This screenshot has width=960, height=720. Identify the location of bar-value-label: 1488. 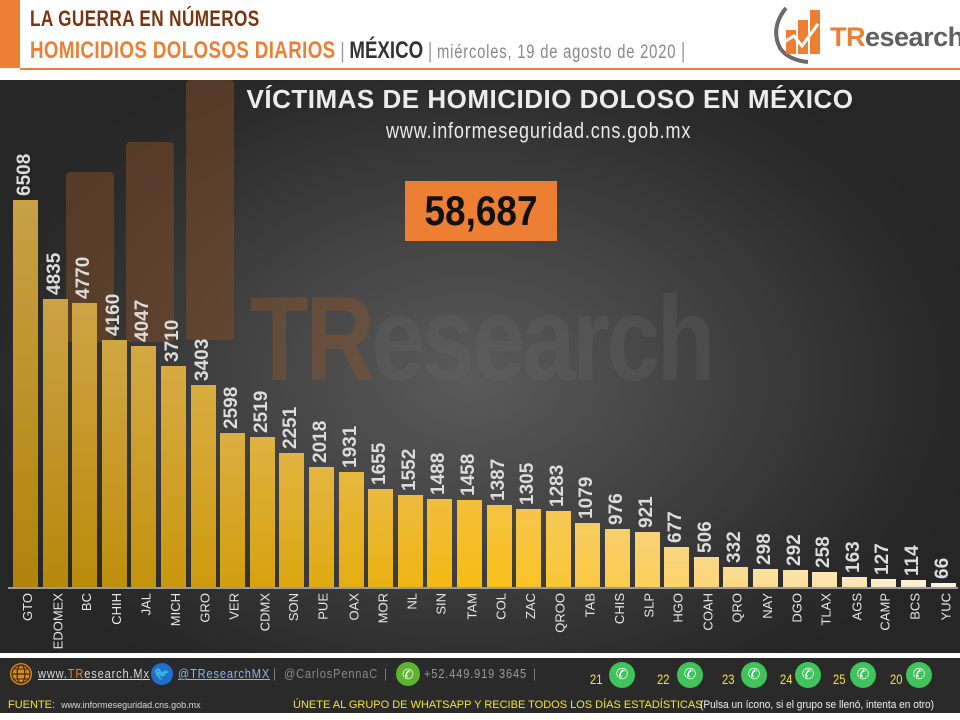
(438, 473).